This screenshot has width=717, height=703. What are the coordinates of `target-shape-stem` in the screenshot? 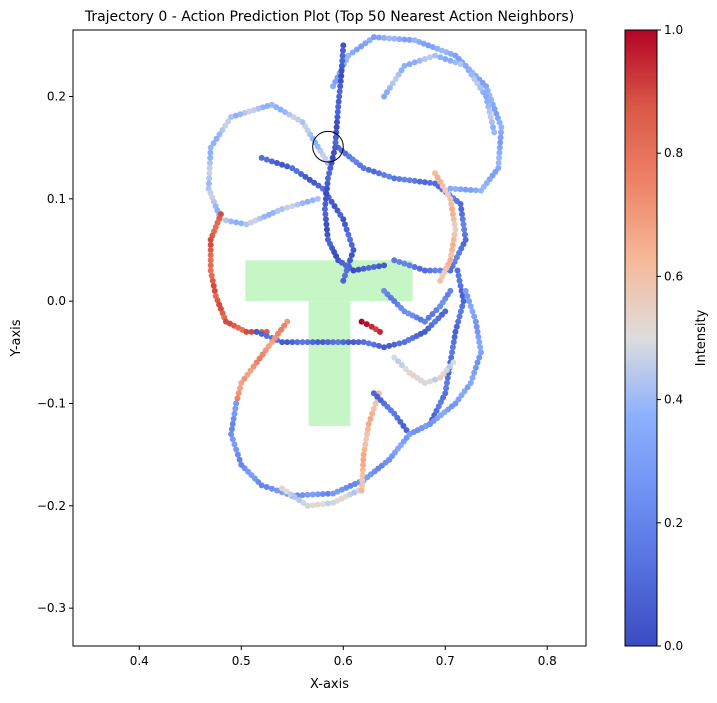 It's located at (329, 363).